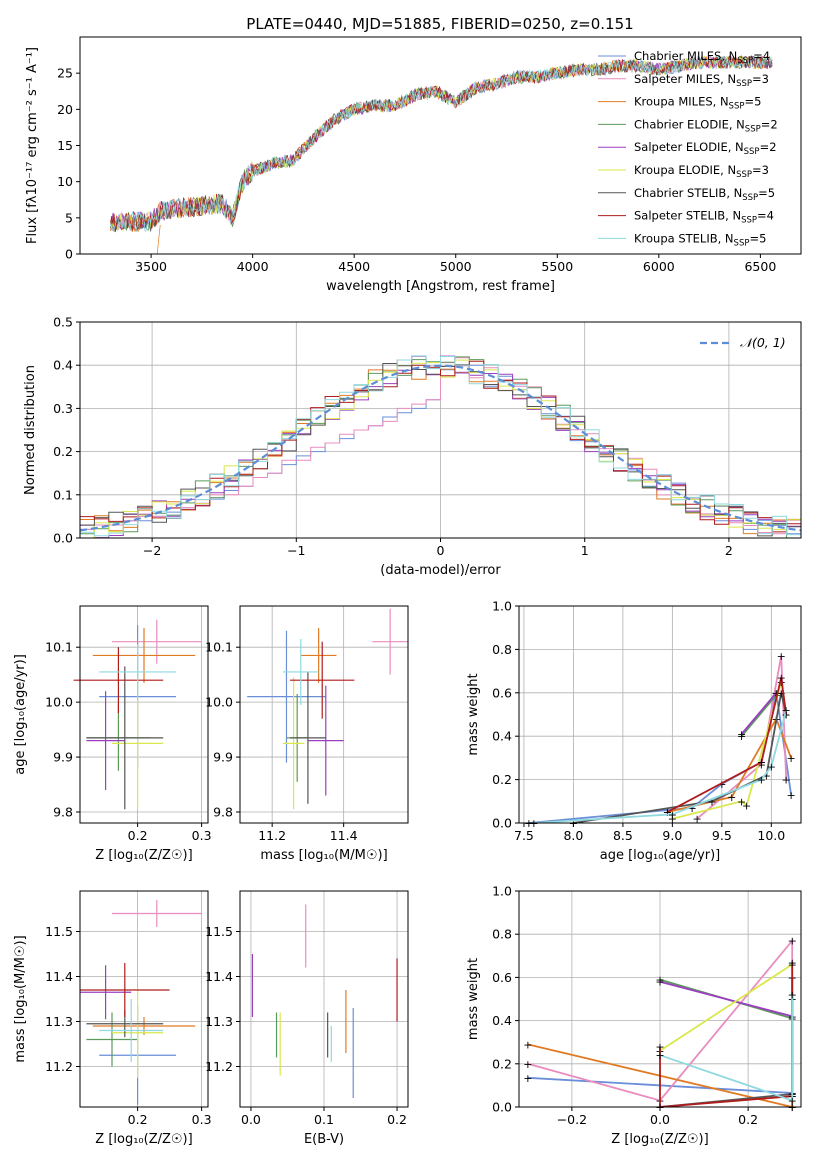 This screenshot has height=1170, width=819. I want to click on massZ-xlabel: Z [log₁₀(Z/Z☉)], so click(143, 1139).